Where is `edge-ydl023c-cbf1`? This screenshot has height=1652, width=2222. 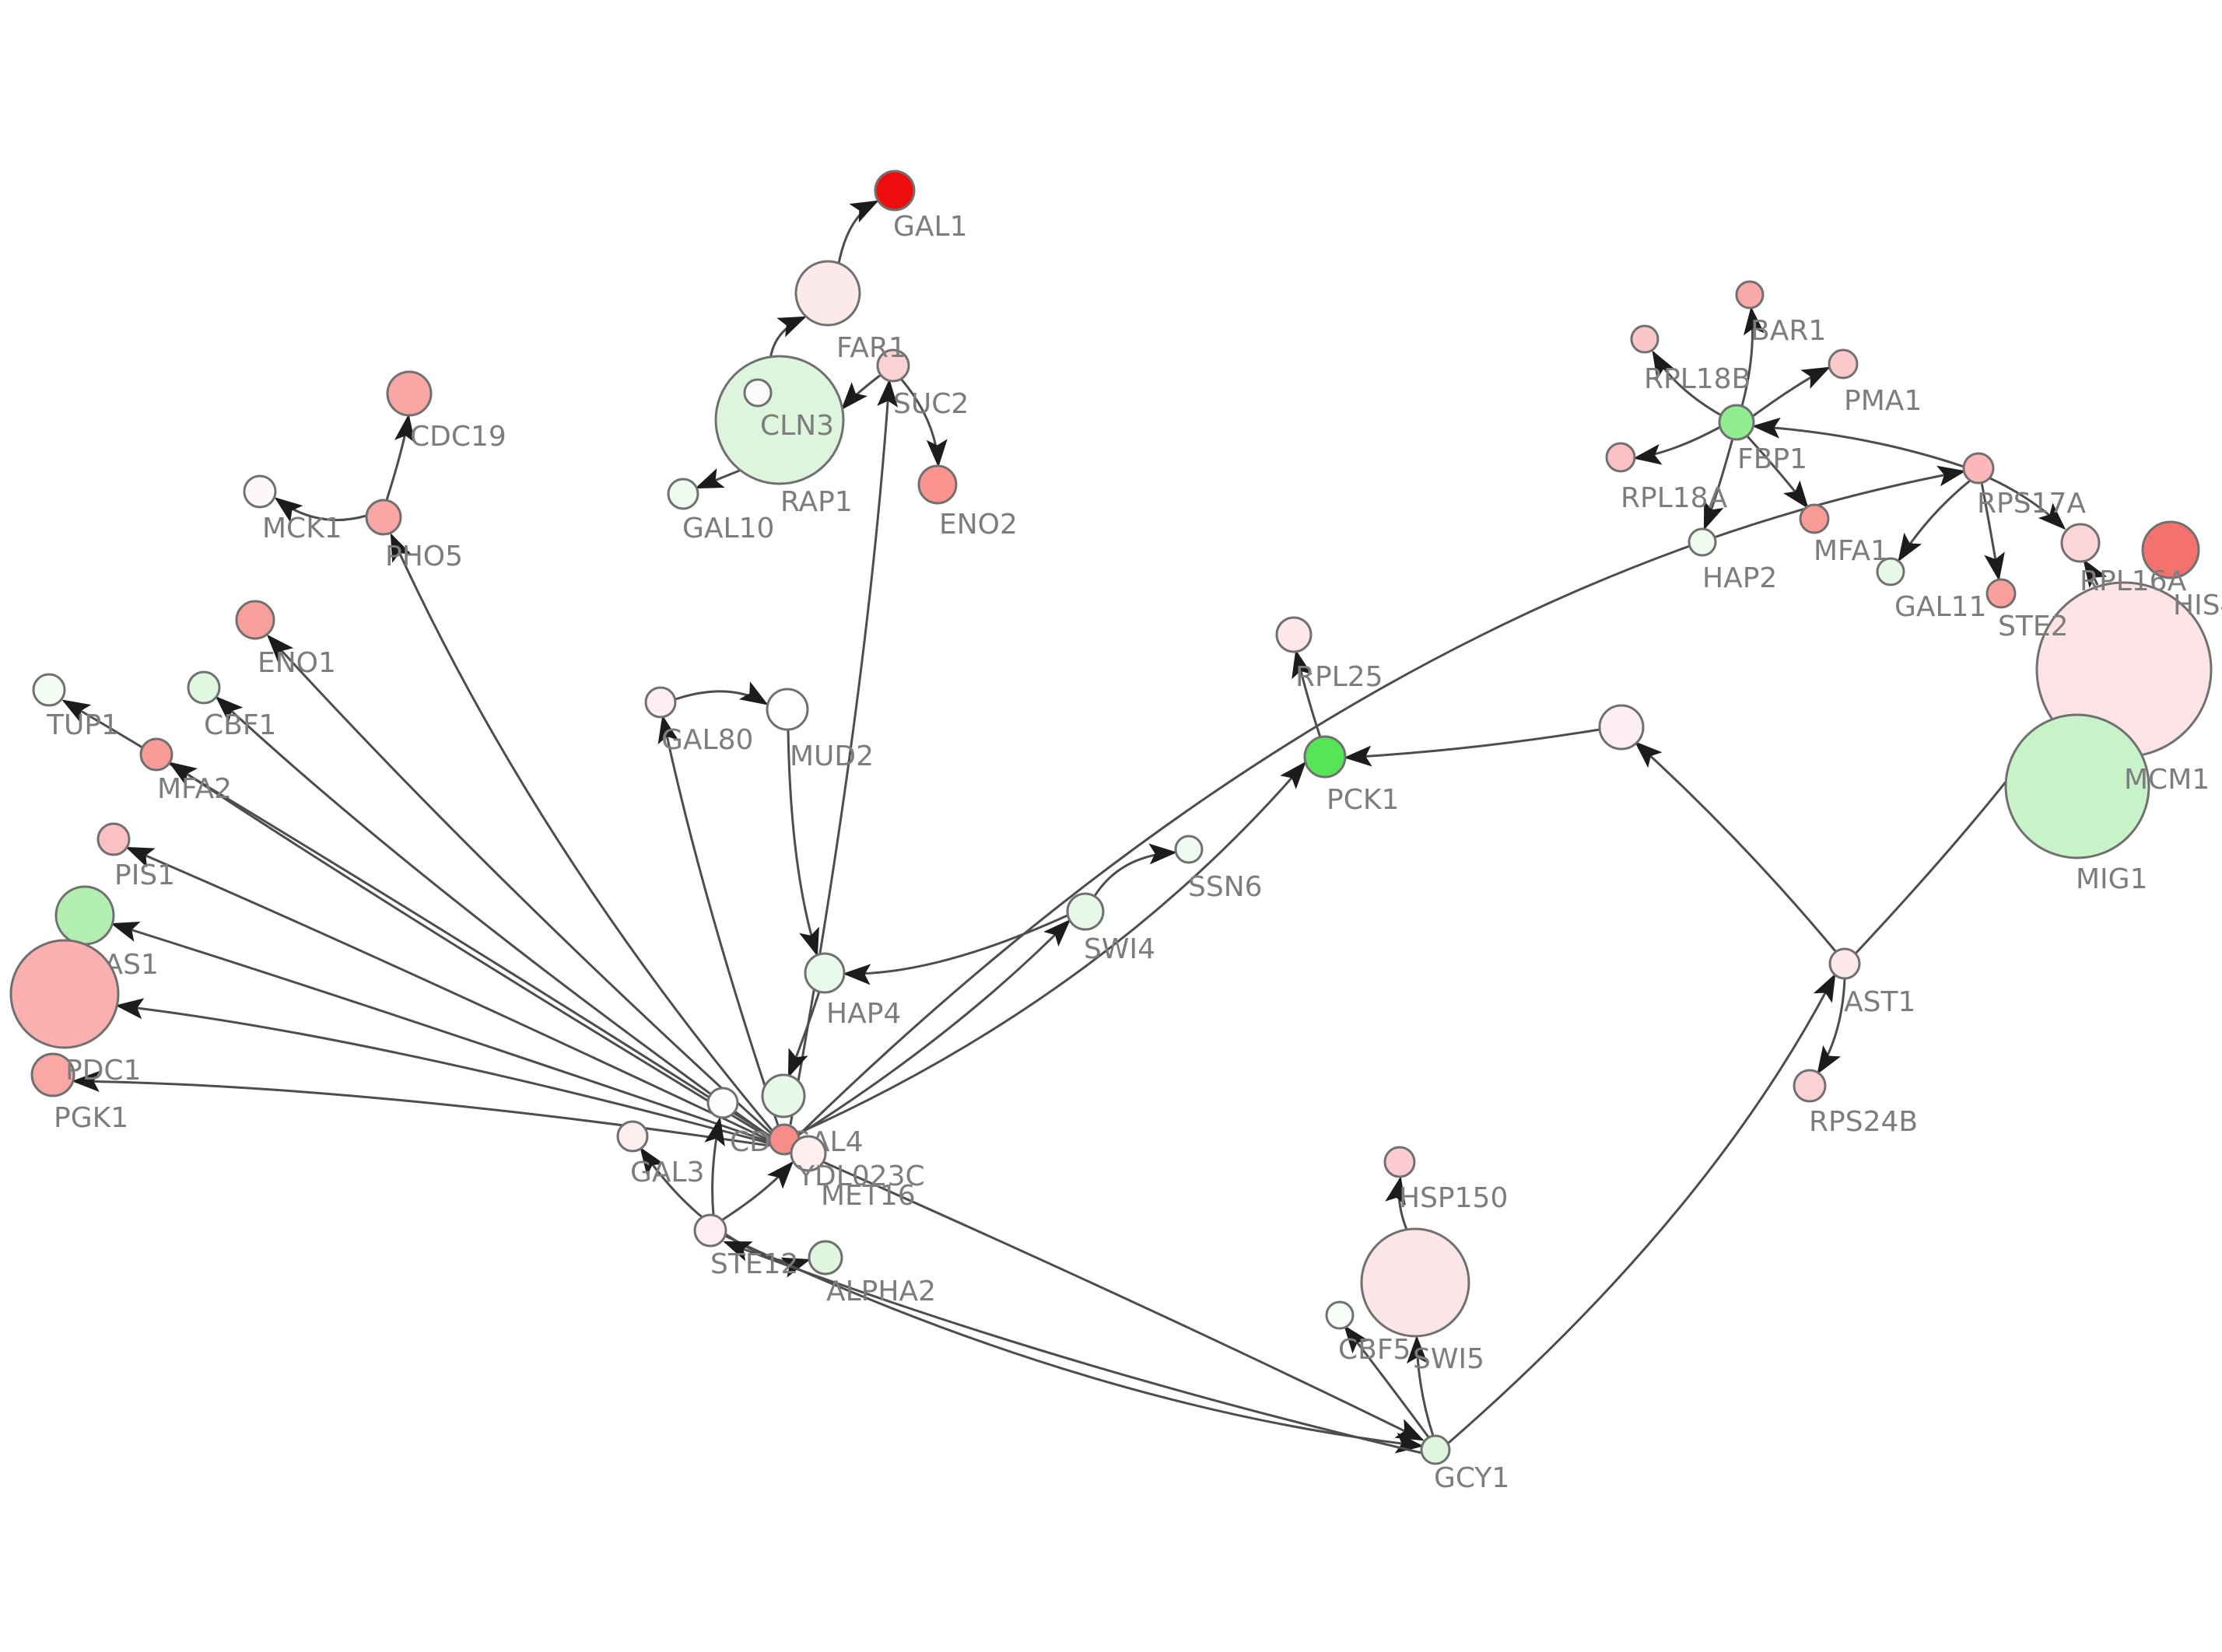
edge-ydl023c-cbf1 is located at coordinates (492, 916).